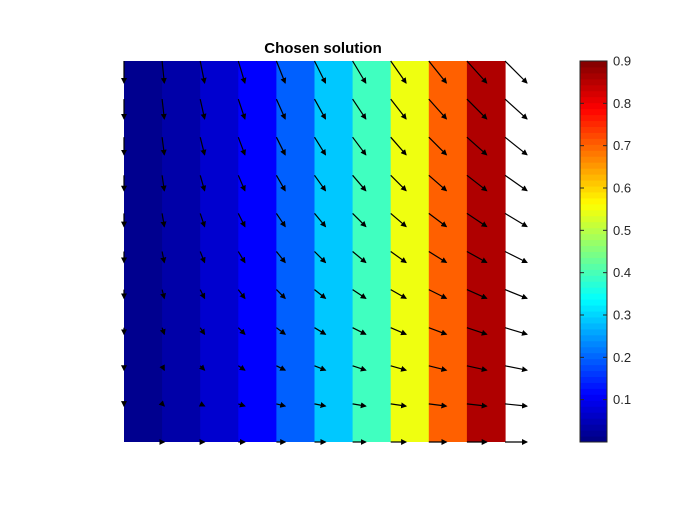 This screenshot has height=525, width=700. Describe the element at coordinates (622, 61) in the screenshot. I see `colorbar-tick-label: 0.9` at that location.